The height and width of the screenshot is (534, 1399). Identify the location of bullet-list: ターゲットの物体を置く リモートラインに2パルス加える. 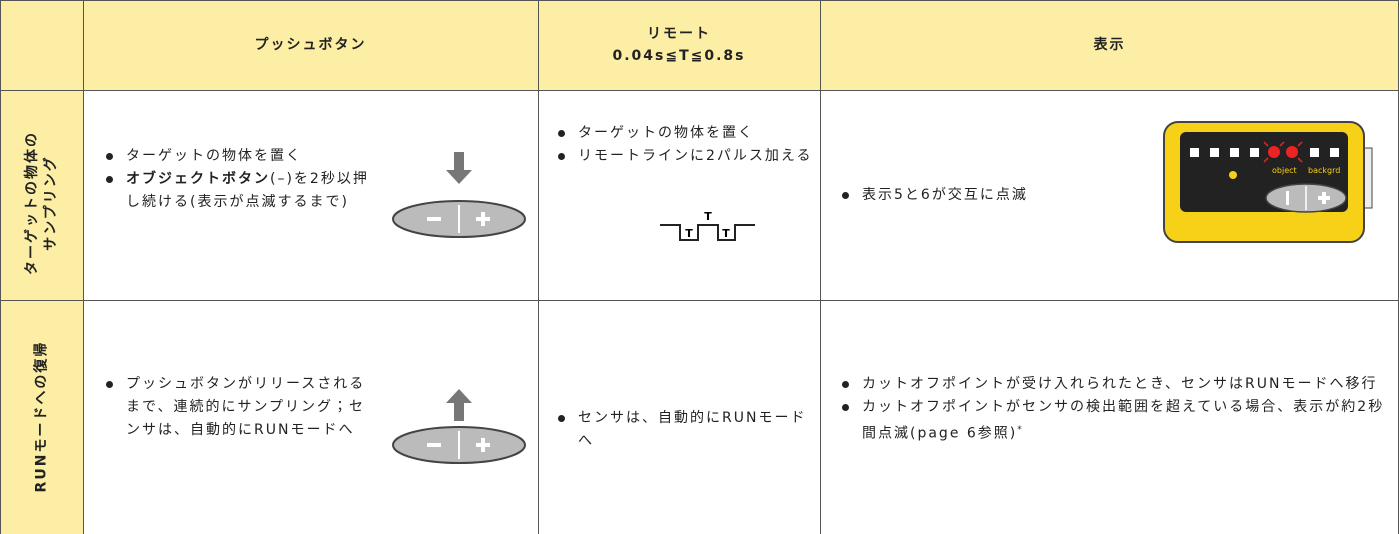
(686, 145).